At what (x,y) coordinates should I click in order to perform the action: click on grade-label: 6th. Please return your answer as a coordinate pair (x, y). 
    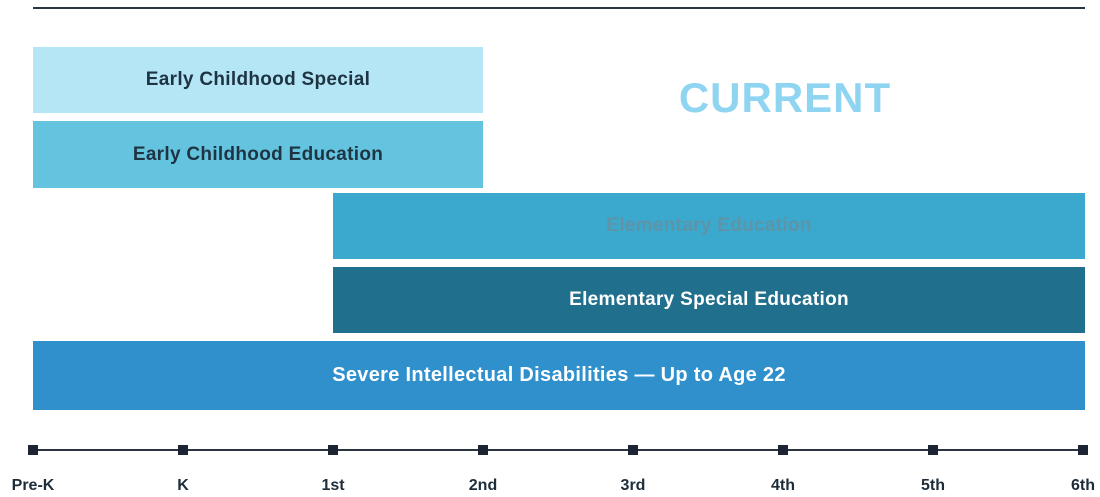
    Looking at the image, I should click on (1083, 485).